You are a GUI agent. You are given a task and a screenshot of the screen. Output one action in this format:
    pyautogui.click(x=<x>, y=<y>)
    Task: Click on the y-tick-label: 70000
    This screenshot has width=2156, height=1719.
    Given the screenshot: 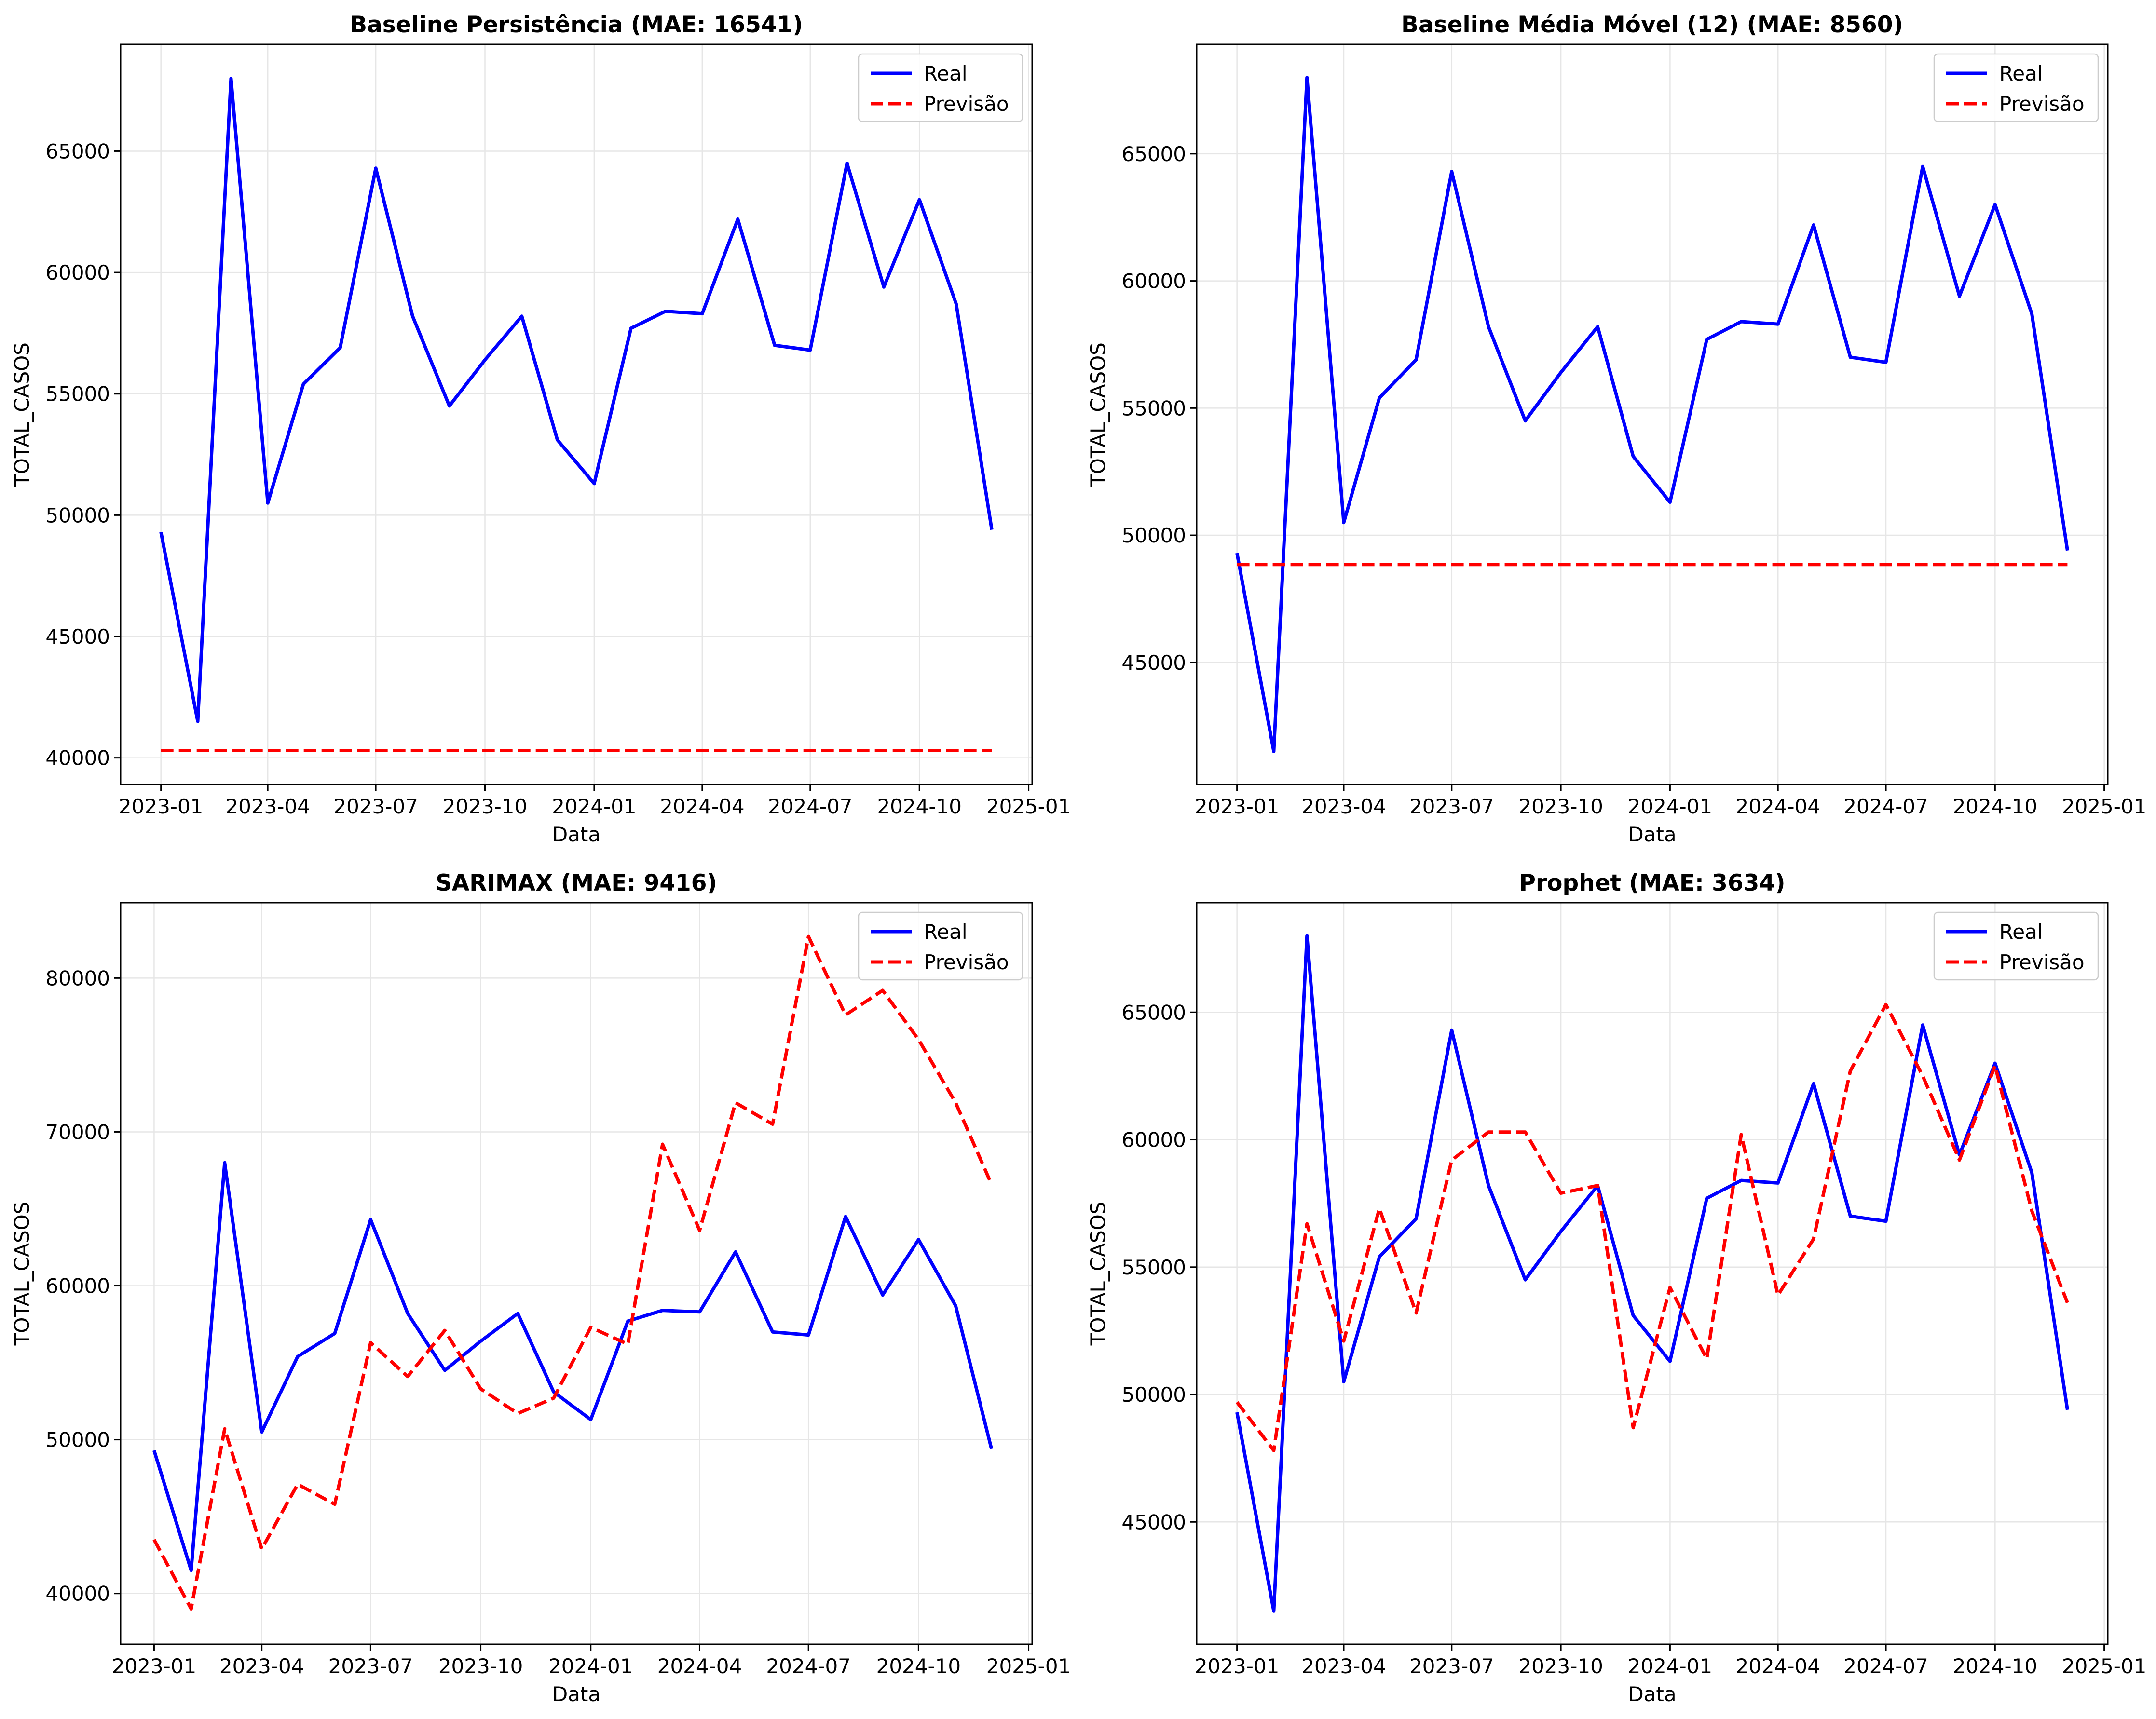 What is the action you would take?
    pyautogui.click(x=77, y=1132)
    